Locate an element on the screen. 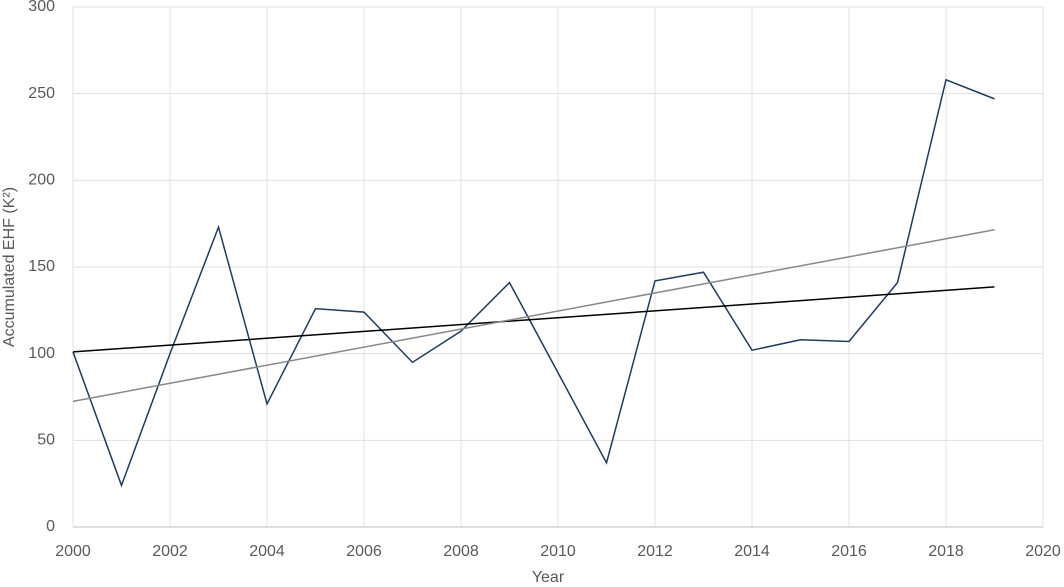  x-tick-label: 2006 is located at coordinates (364, 551).